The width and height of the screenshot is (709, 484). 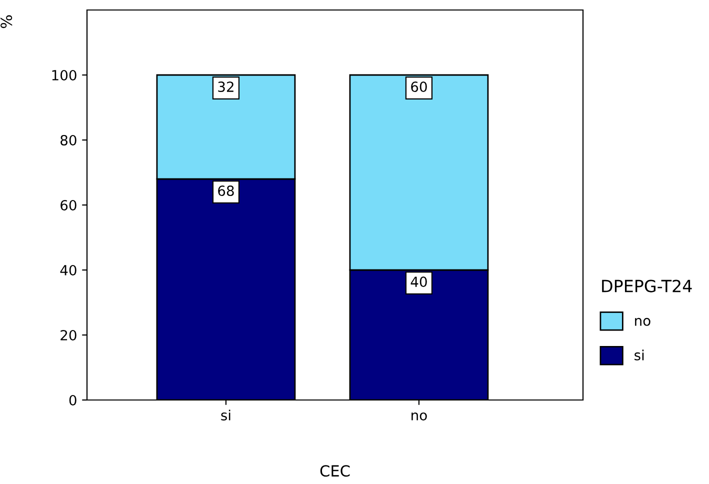 I want to click on legend-label: si, so click(x=639, y=355).